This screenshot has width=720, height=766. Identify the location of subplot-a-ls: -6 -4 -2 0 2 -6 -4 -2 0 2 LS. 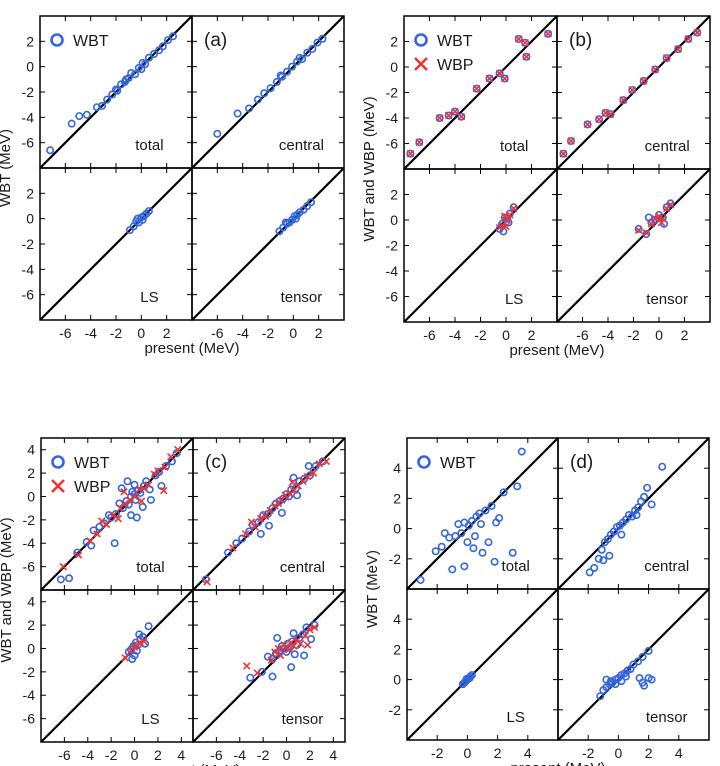
(107, 254).